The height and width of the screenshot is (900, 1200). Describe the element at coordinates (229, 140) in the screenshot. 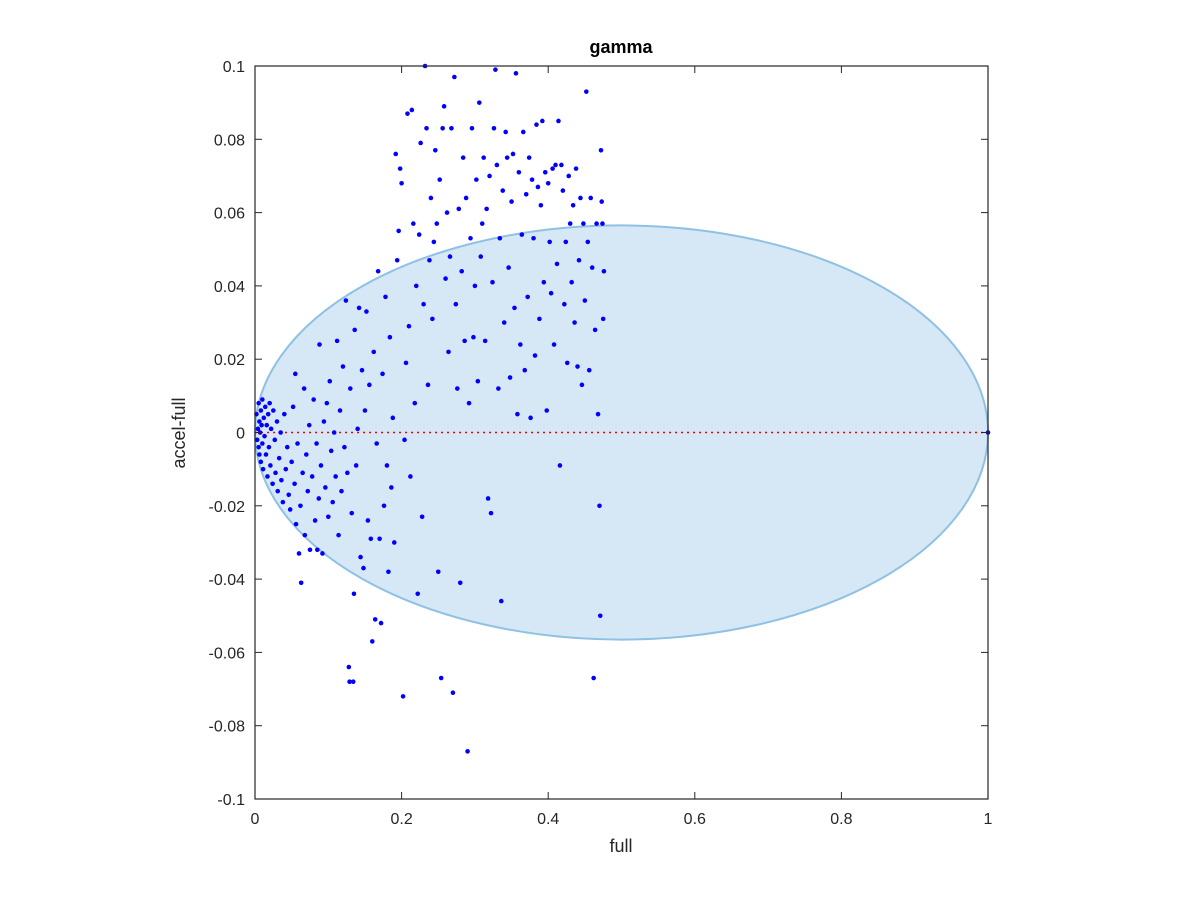

I see `y-tick-label: 0.08` at that location.